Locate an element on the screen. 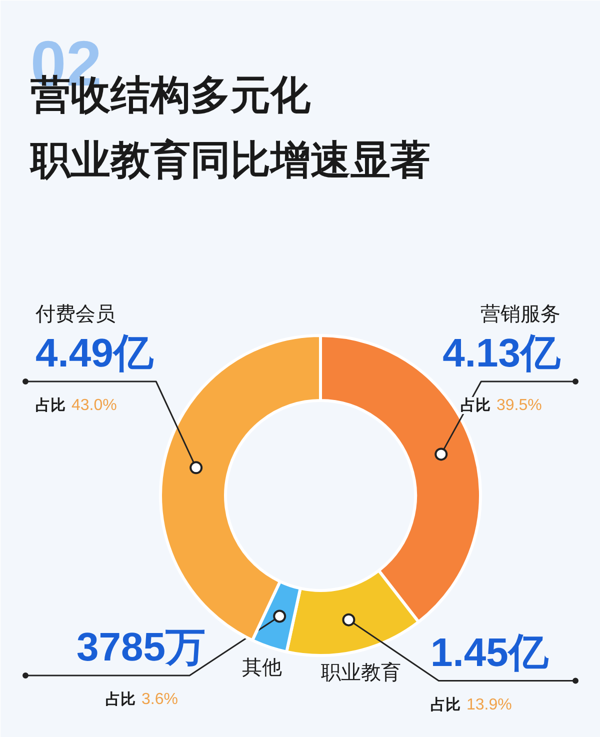  data-label: 占比 3.6% is located at coordinates (142, 699).